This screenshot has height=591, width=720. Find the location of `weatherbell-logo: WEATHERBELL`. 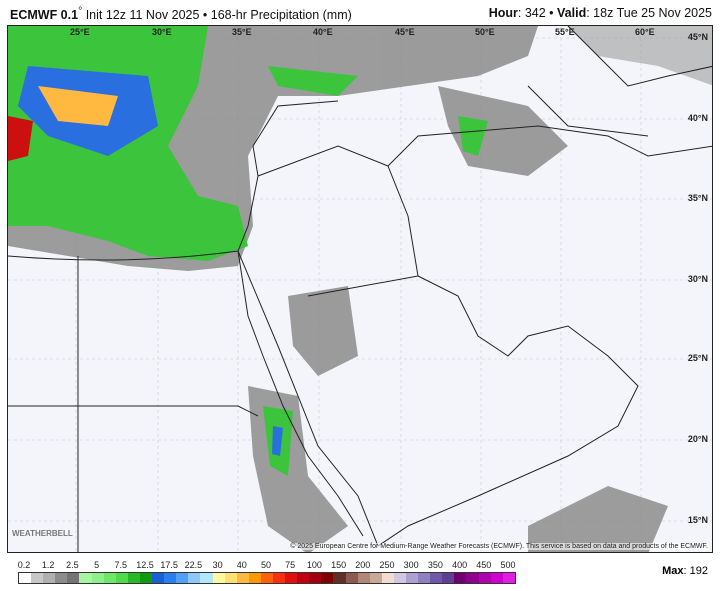

weatherbell-logo: WEATHERBELL is located at coordinates (42, 533).